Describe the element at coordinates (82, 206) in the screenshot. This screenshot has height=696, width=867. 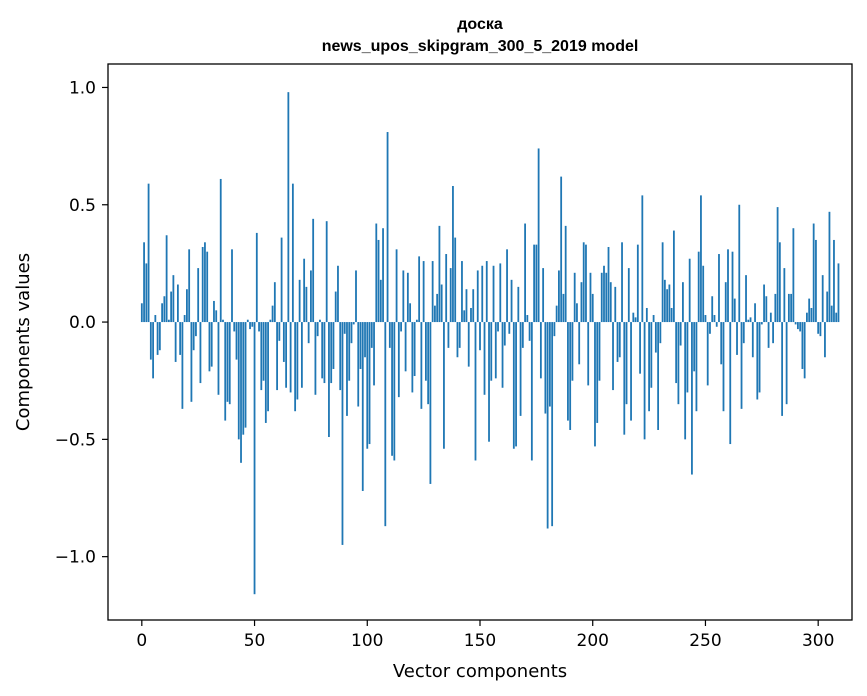
I see `y-tick-label: 0.5` at that location.